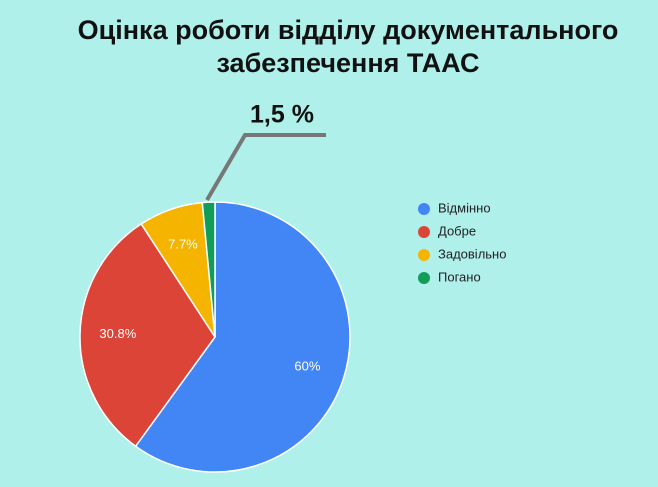  I want to click on legend-label: Відмінно, so click(464, 207).